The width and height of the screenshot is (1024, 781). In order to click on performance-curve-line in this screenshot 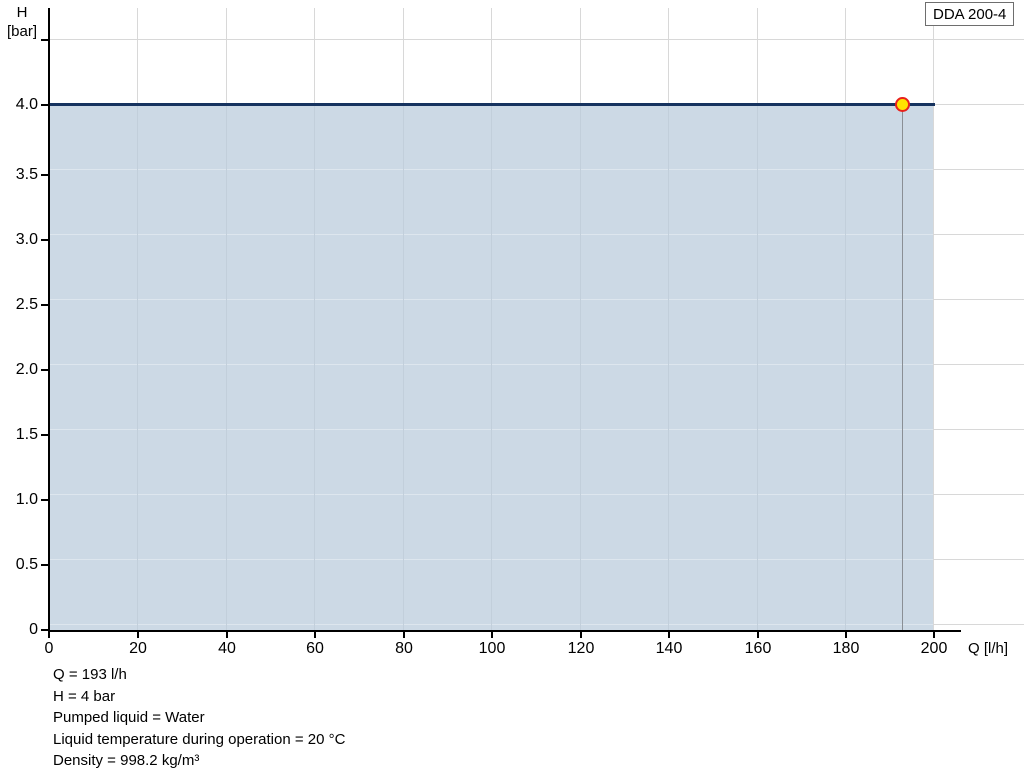, I will do `click(492, 104)`.